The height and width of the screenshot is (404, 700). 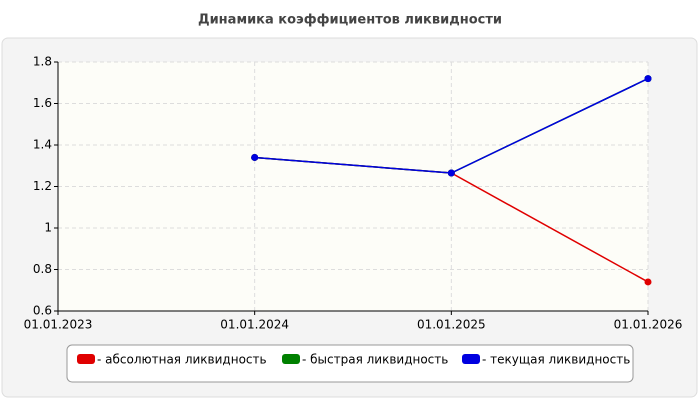 I want to click on y-tick-label: 1.8, so click(x=42, y=62).